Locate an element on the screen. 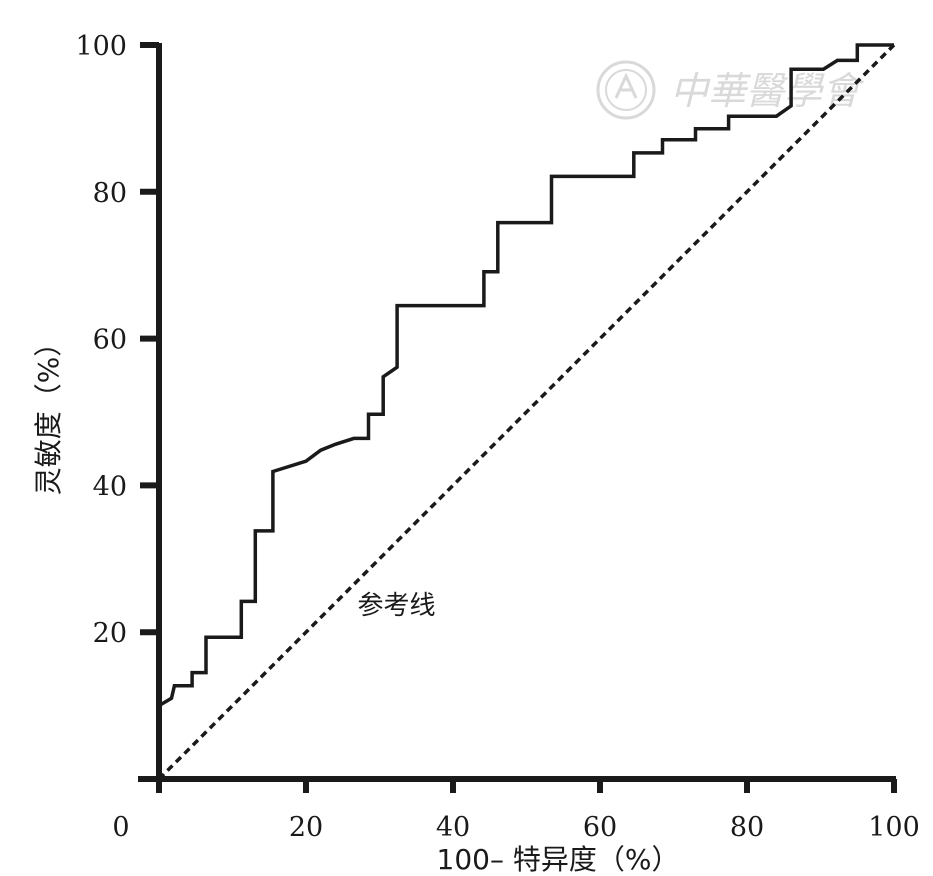 This screenshot has width=933, height=876. y-tick-label: 60 is located at coordinates (110, 340).